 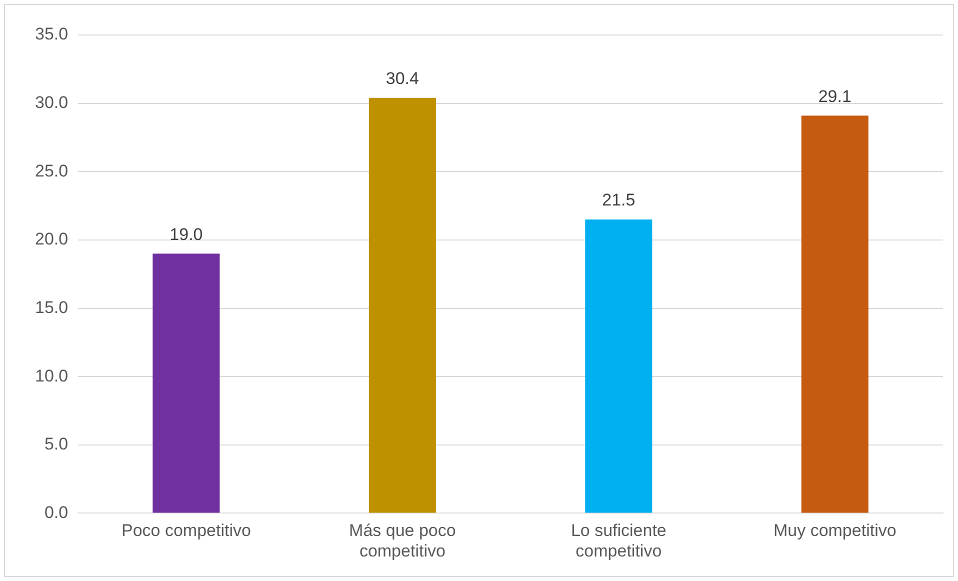 I want to click on y-tick-label: 25.0, so click(x=51, y=170).